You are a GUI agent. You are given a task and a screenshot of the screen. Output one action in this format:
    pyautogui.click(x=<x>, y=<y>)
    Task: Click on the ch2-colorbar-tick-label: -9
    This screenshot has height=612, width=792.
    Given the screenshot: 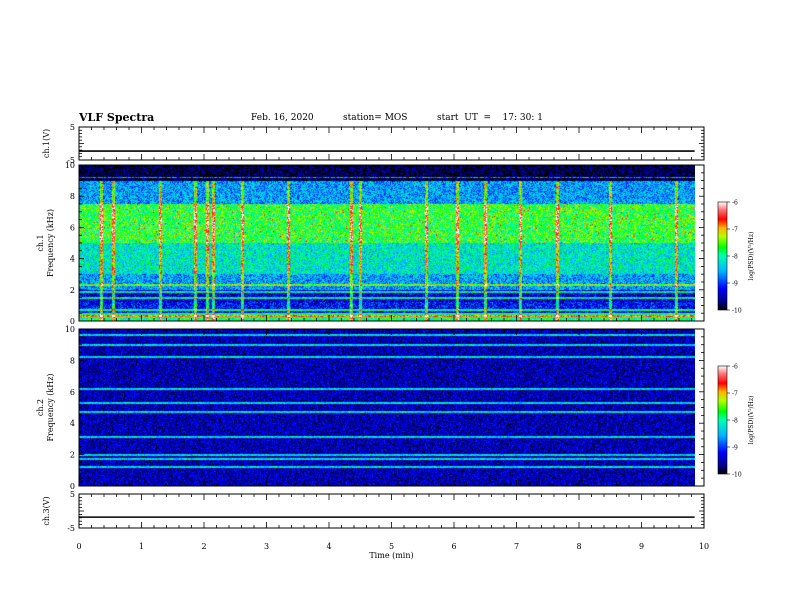 What is the action you would take?
    pyautogui.click(x=735, y=448)
    